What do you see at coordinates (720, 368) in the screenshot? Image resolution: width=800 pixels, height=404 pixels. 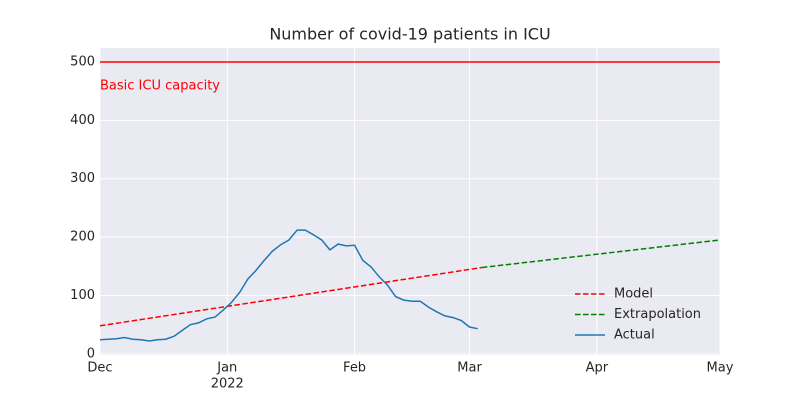 I see `x-tick-label: May` at bounding box center [720, 368].